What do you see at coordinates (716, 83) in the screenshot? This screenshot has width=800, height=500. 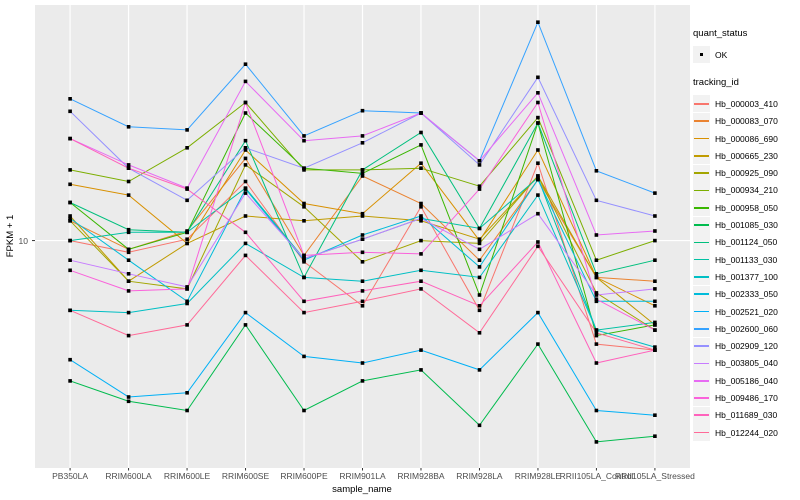 I see `legend-title-tracking-id: tracking_id` at bounding box center [716, 83].